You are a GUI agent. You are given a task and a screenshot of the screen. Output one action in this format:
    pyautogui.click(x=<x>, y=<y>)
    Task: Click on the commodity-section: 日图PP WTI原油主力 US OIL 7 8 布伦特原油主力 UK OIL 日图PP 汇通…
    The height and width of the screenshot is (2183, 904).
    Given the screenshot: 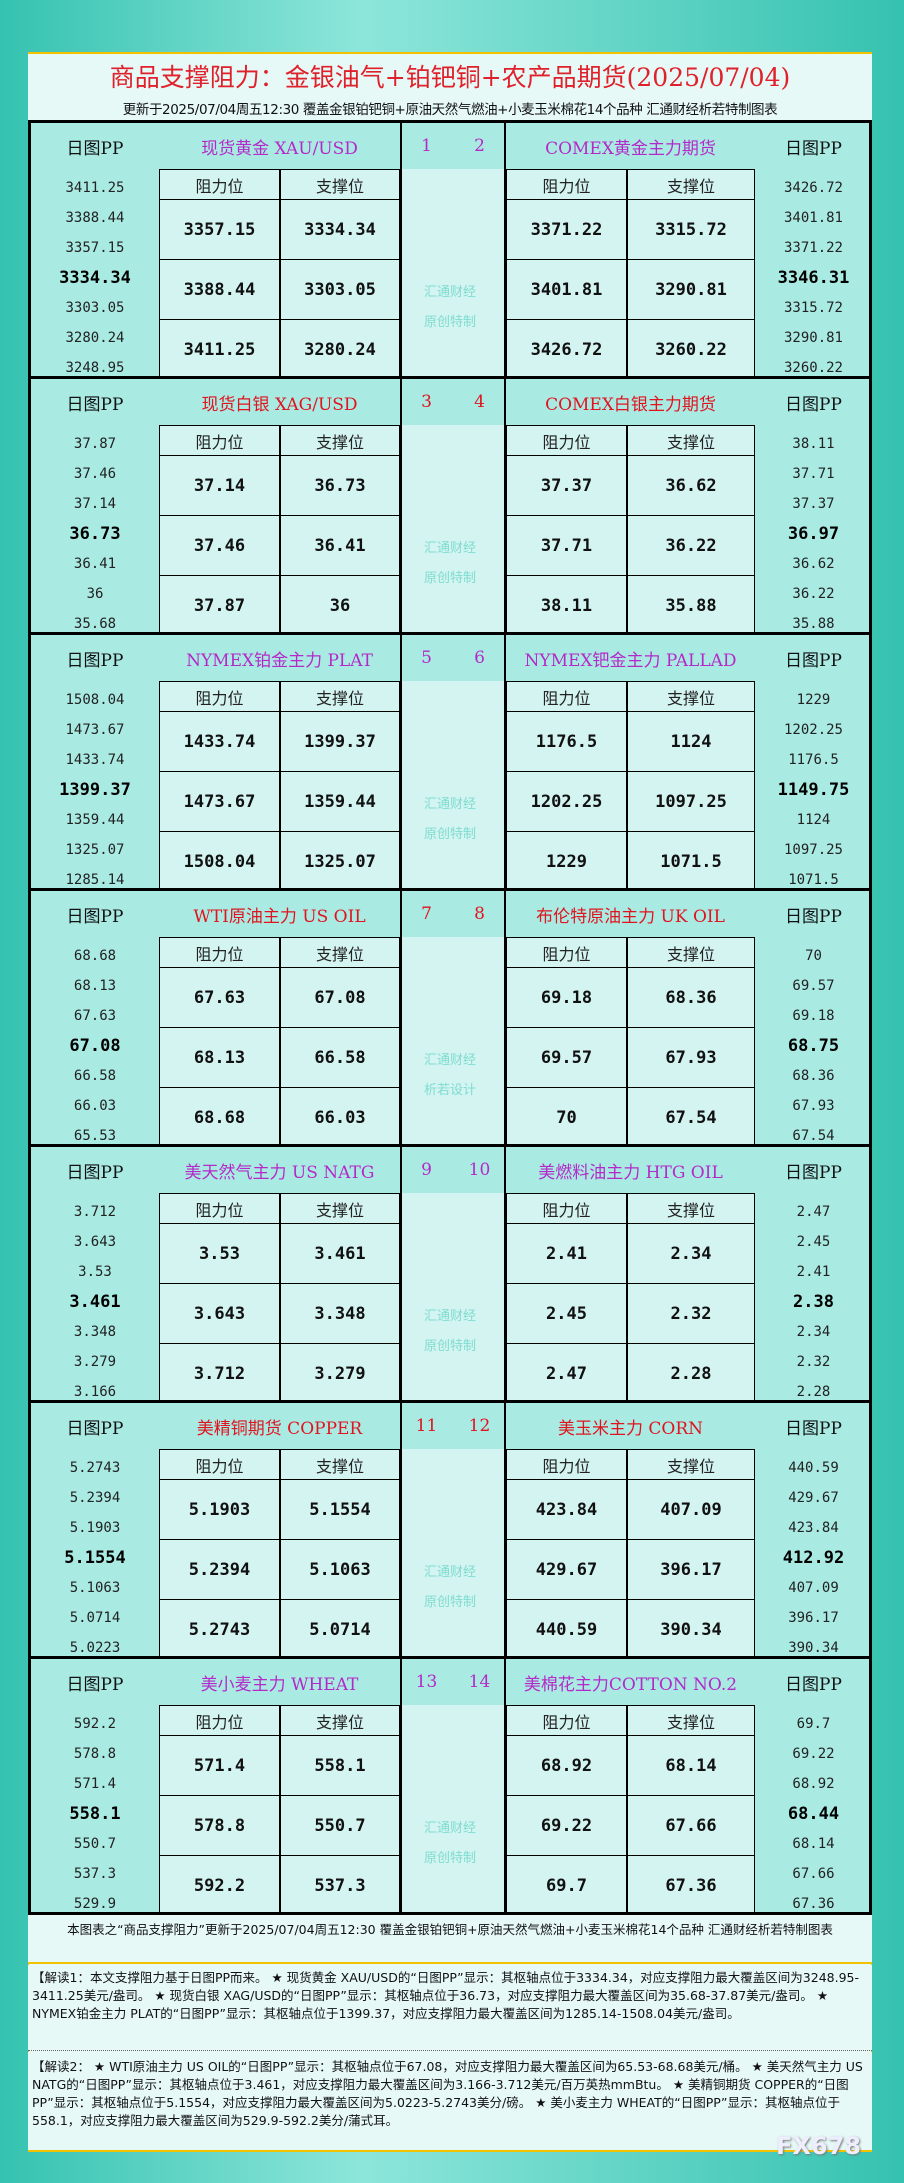 What is the action you would take?
    pyautogui.click(x=450, y=1018)
    